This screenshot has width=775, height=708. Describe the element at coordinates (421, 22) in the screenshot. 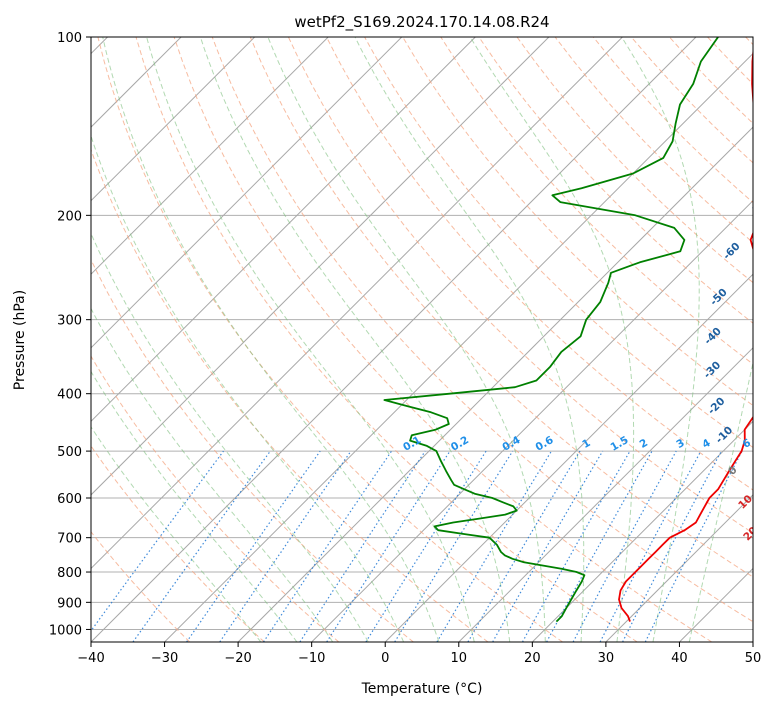

I see `chart-title: wetPf2_S169.2024.170.14.08.R24` at that location.